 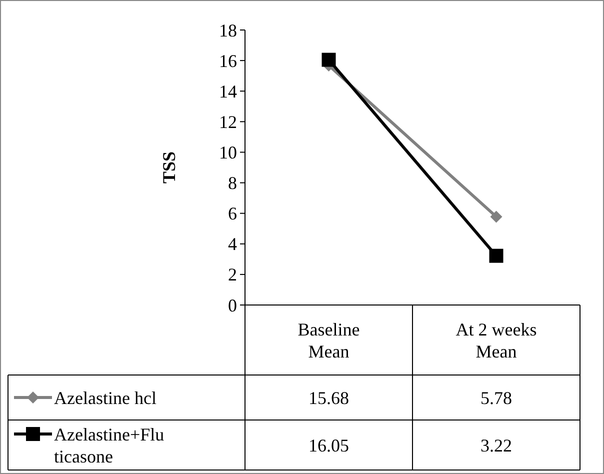 What do you see at coordinates (329, 340) in the screenshot?
I see `x-tick-label: Baseline Mean` at bounding box center [329, 340].